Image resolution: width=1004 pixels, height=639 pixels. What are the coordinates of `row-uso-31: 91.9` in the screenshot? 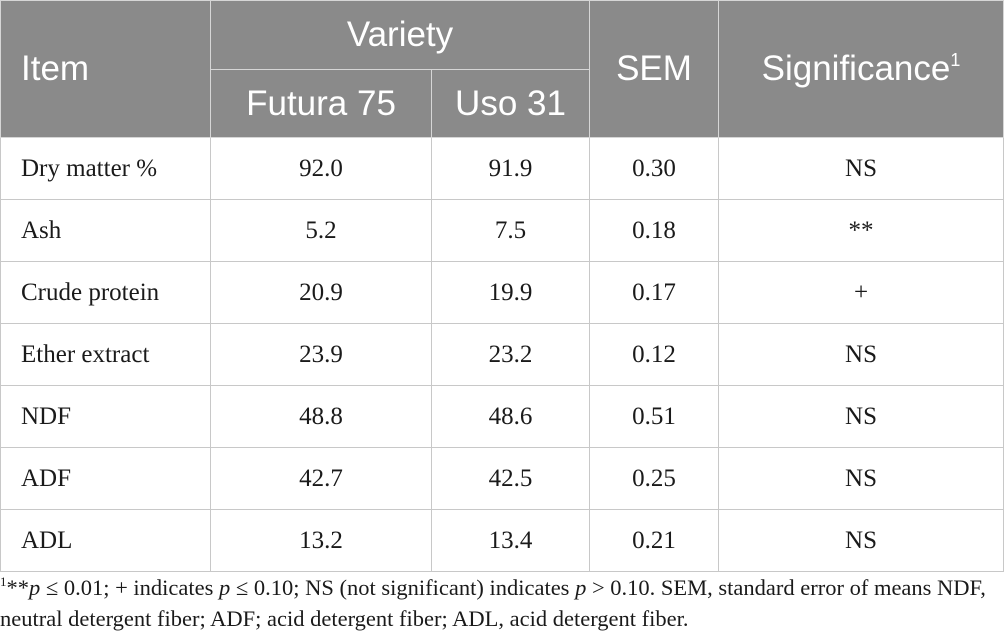 It's located at (510, 168).